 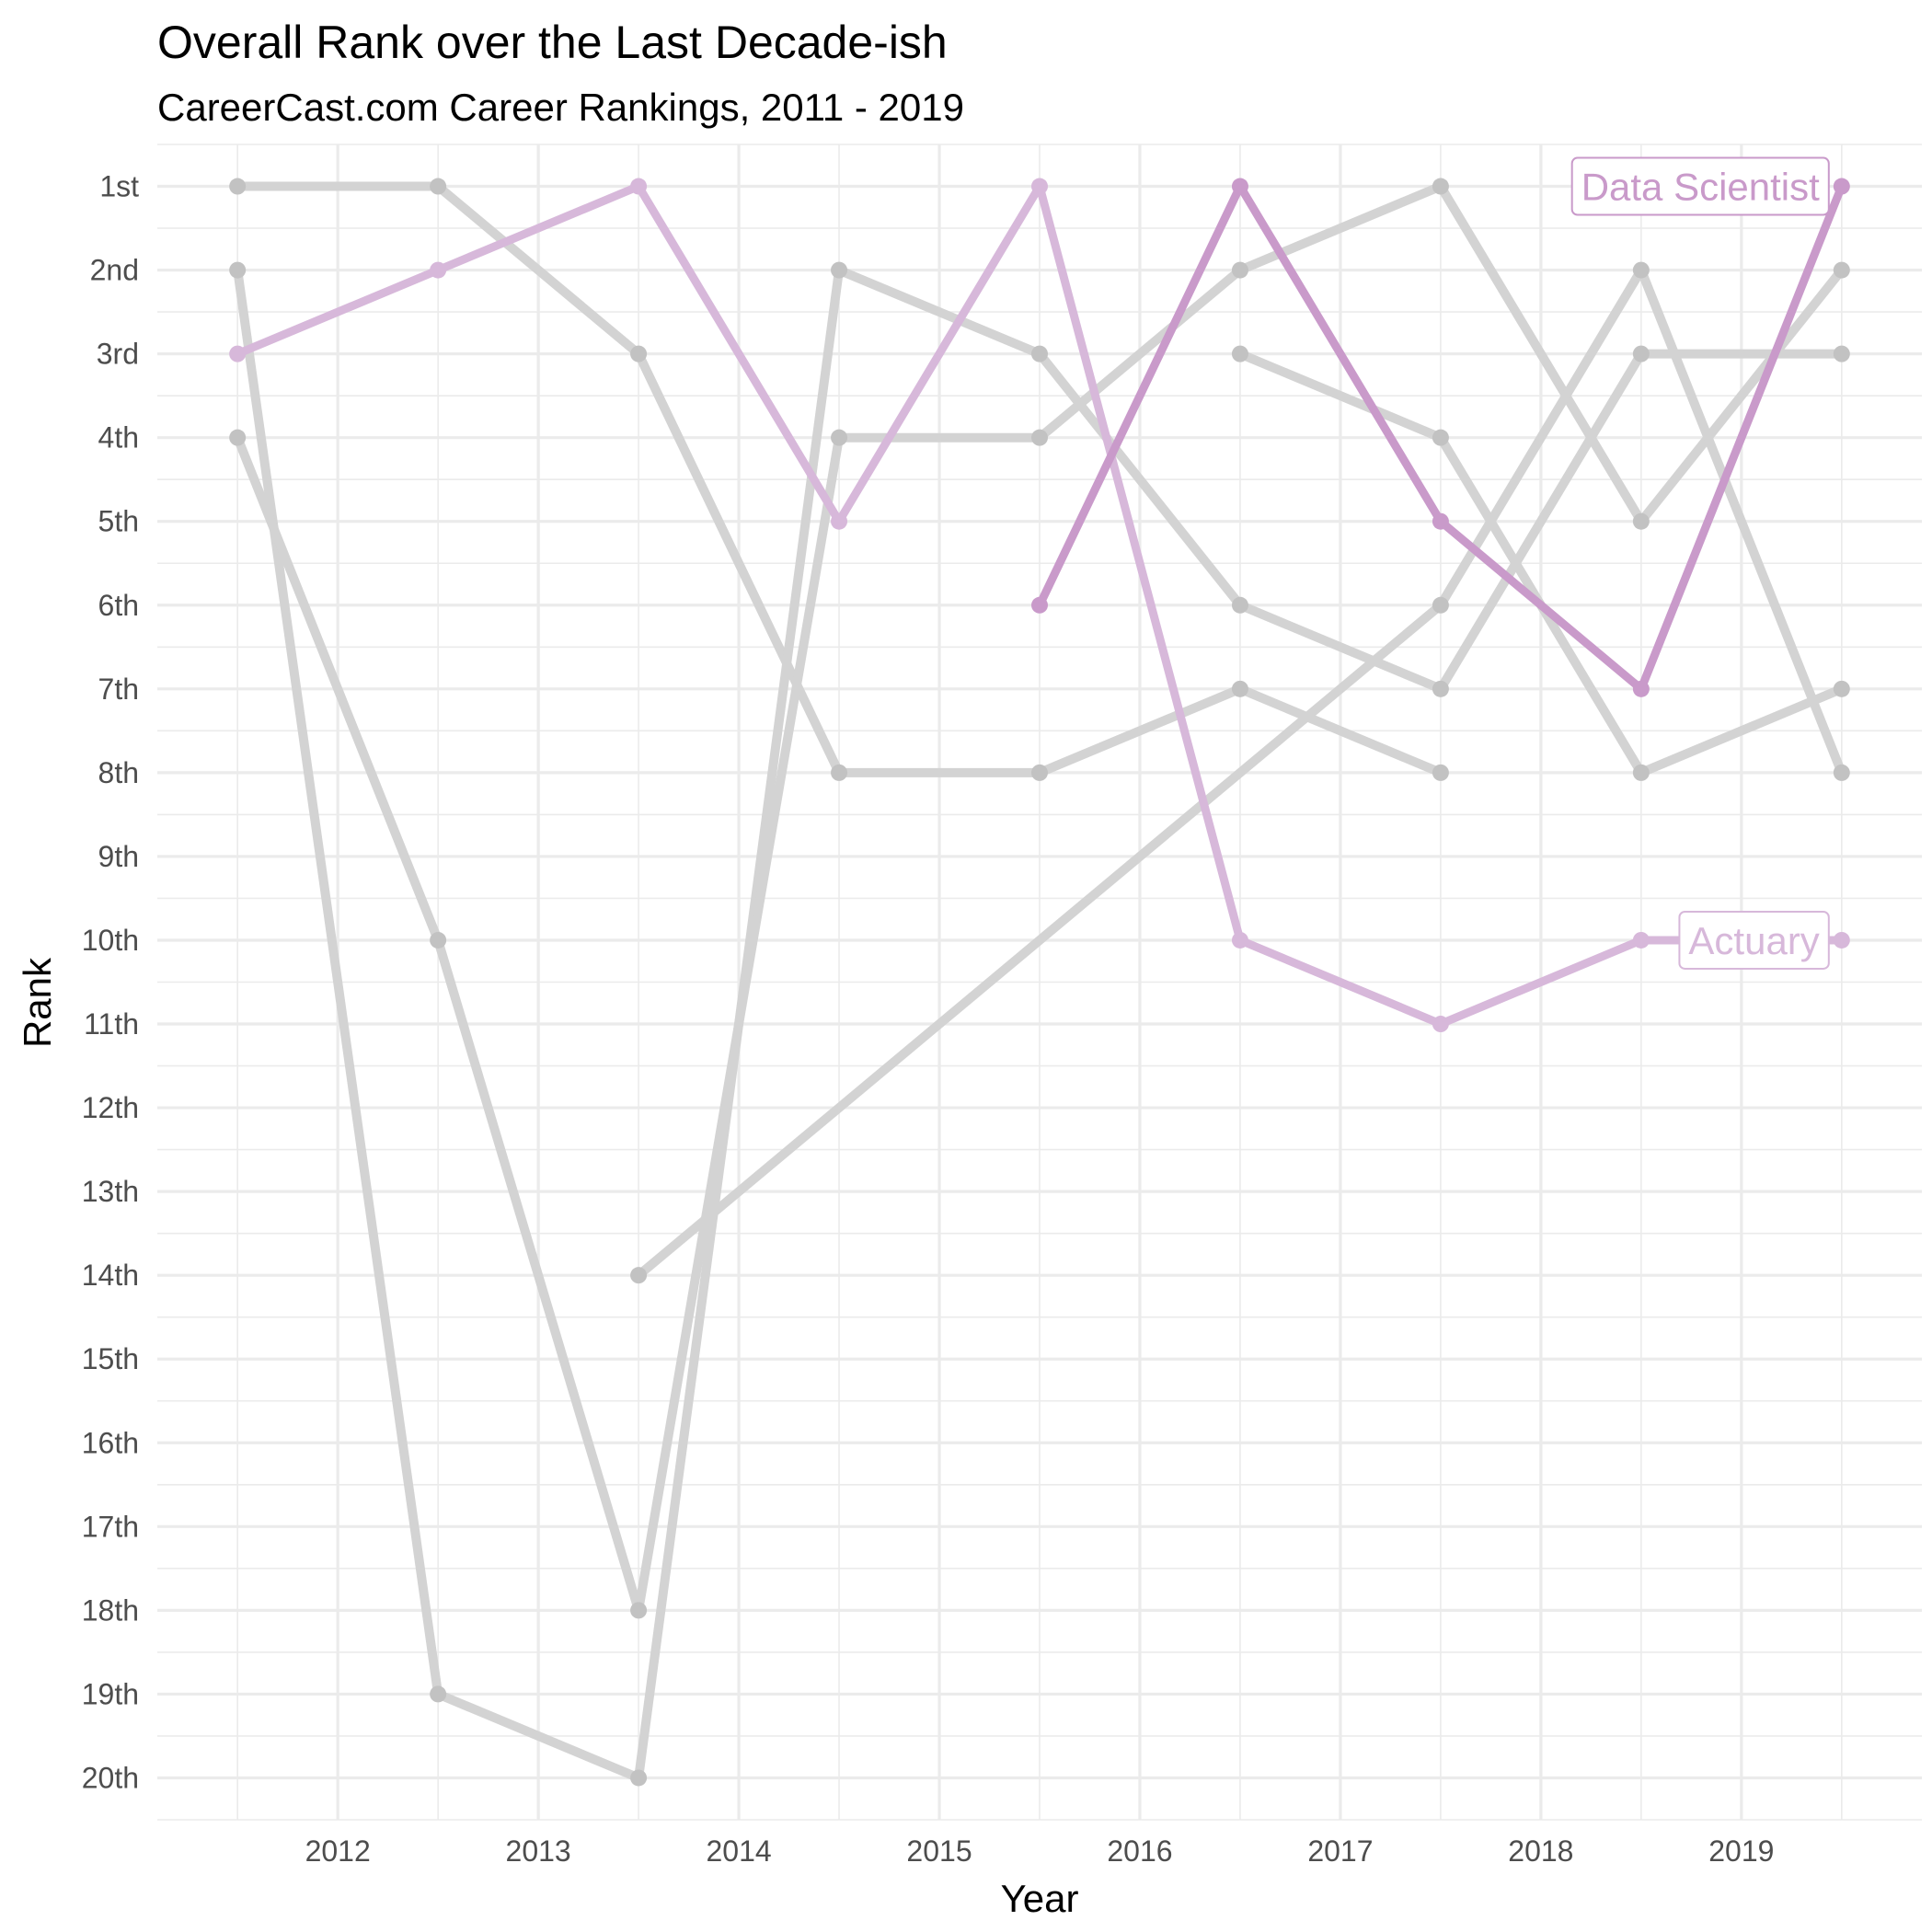 I want to click on x-tick-label: 2016, so click(x=1139, y=1851).